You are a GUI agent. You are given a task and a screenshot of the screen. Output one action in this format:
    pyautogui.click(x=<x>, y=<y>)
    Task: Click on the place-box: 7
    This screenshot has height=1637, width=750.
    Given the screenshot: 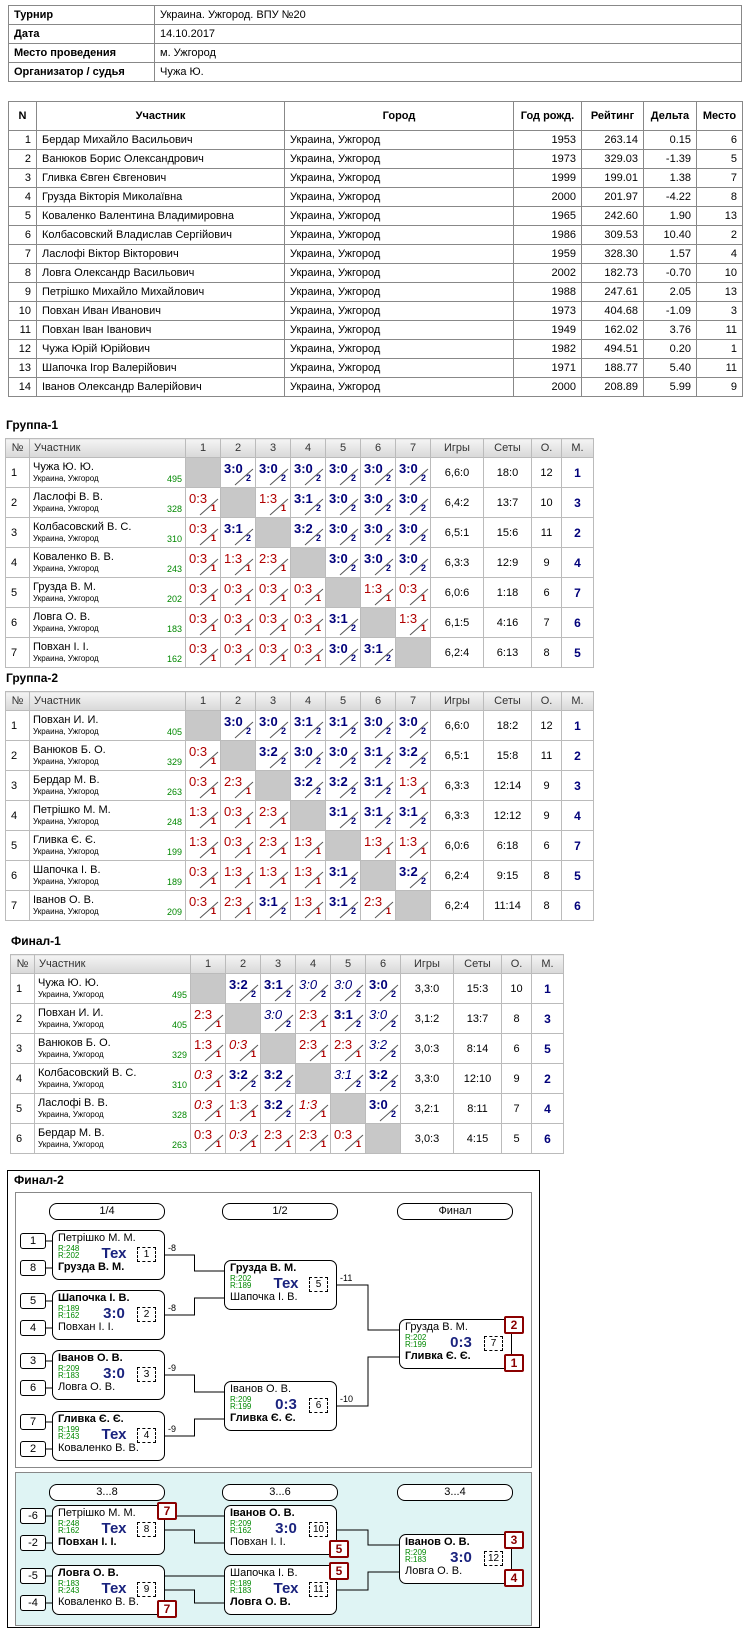 What is the action you would take?
    pyautogui.click(x=167, y=1609)
    